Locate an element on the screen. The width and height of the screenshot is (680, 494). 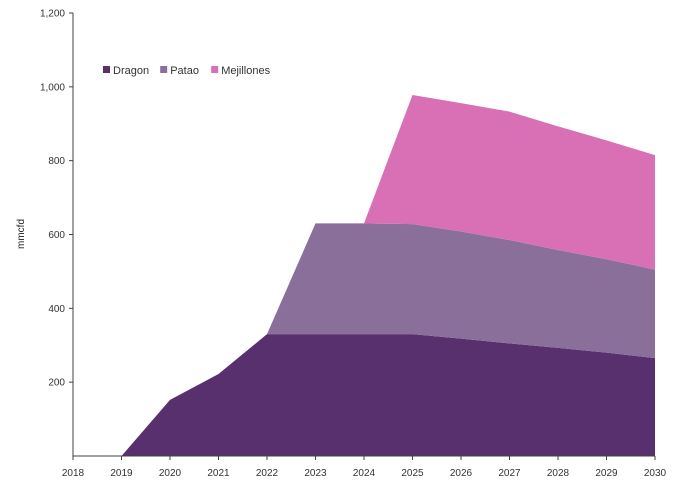
legend-swatch-dragon is located at coordinates (106, 69).